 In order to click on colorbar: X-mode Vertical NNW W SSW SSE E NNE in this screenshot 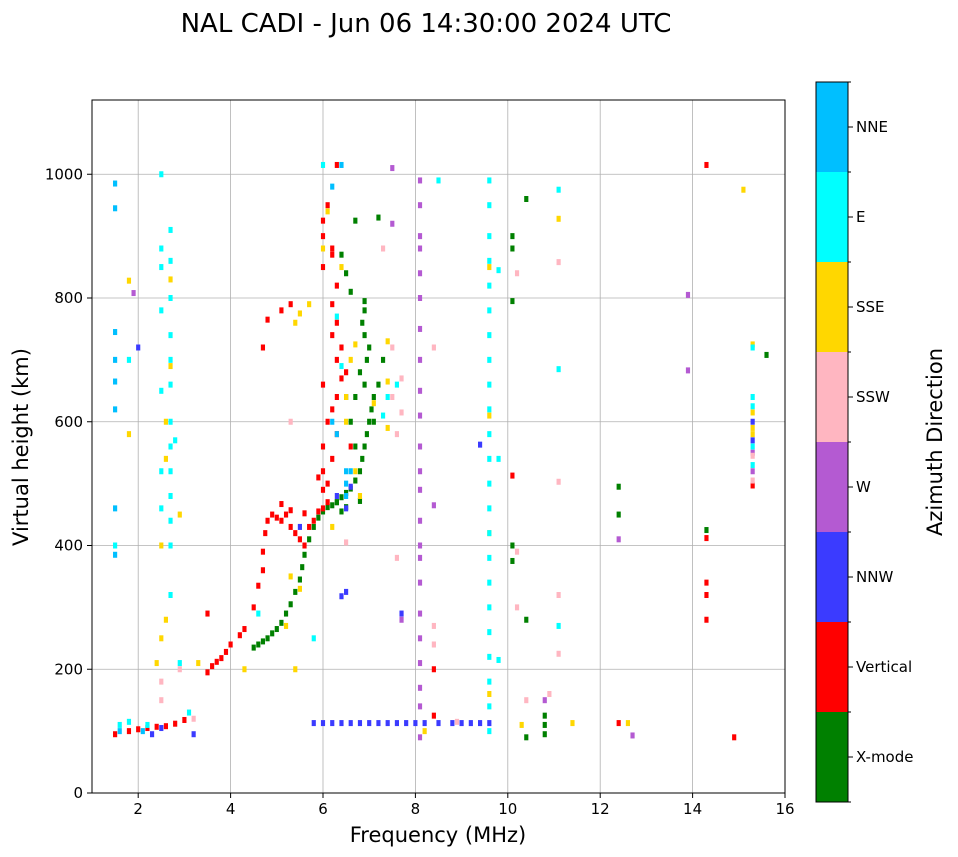, I will do `click(864, 442)`.